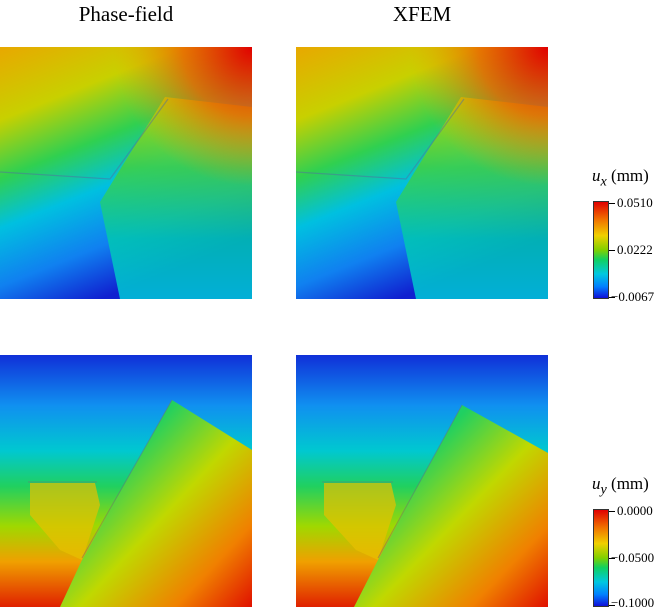  I want to click on uy-colorbar-title: uy (mm), so click(620, 486).